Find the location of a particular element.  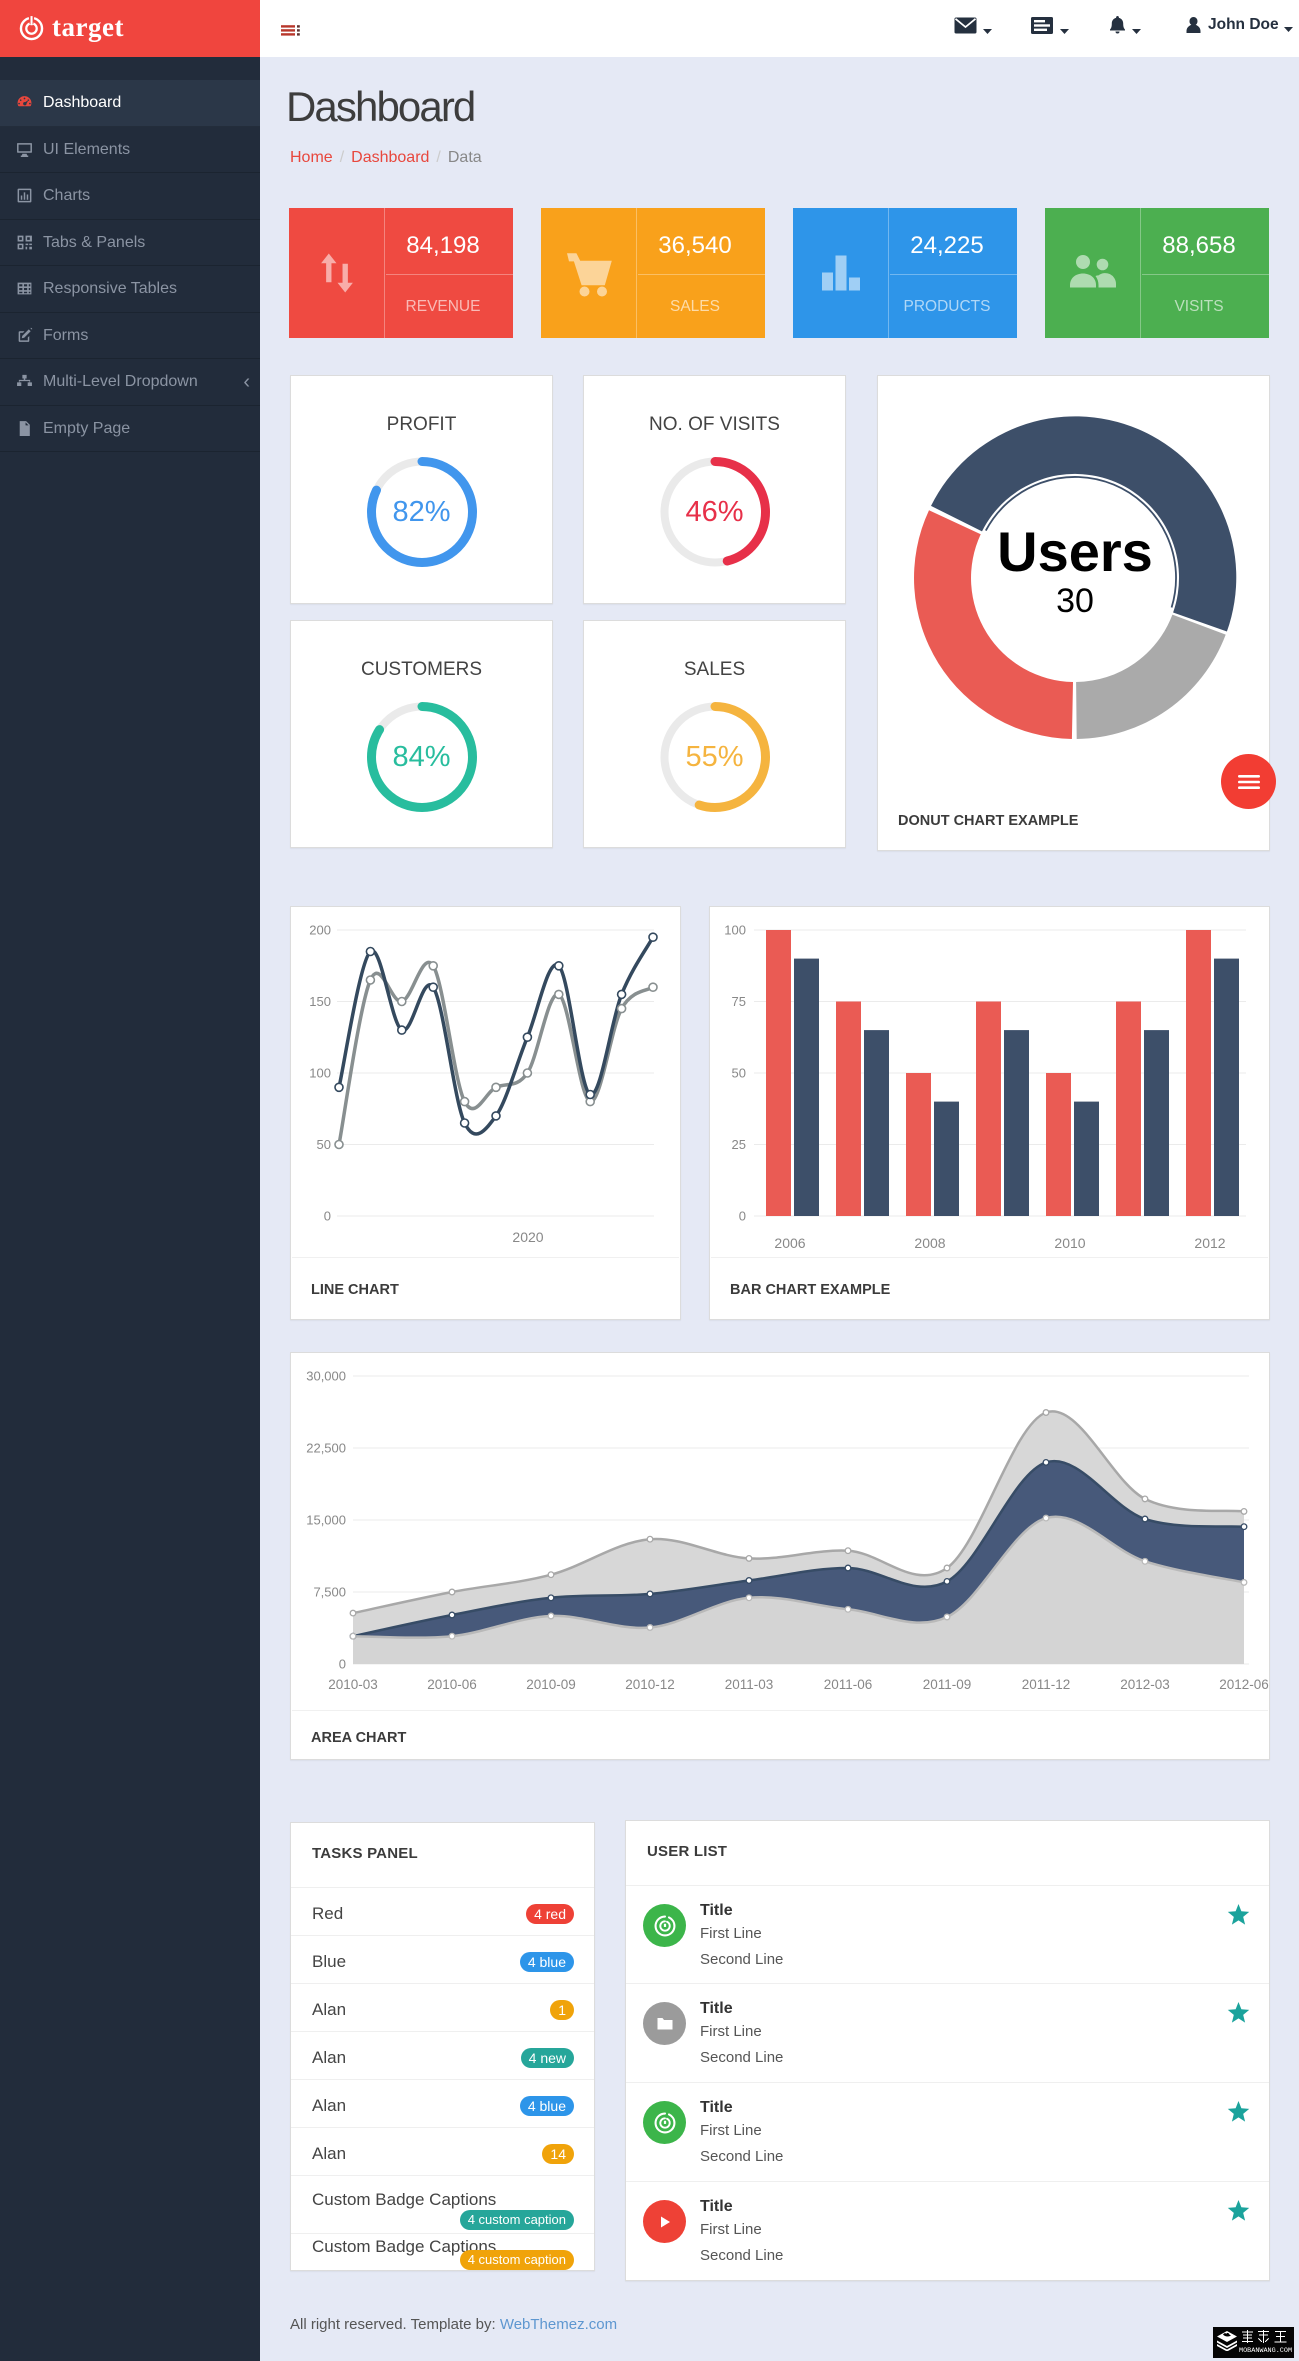

svg-text: 2011-03 is located at coordinates (749, 1684).